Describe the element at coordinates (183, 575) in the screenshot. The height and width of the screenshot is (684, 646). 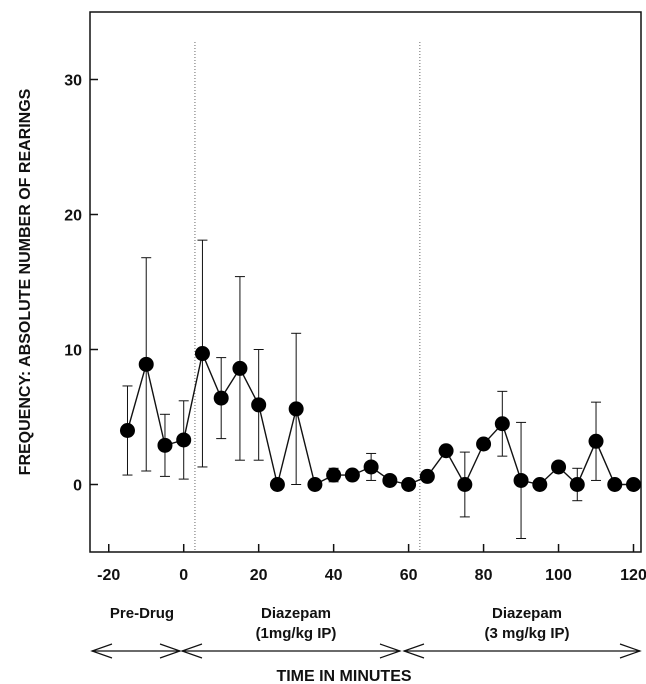
I see `x-tick-label: 0` at that location.